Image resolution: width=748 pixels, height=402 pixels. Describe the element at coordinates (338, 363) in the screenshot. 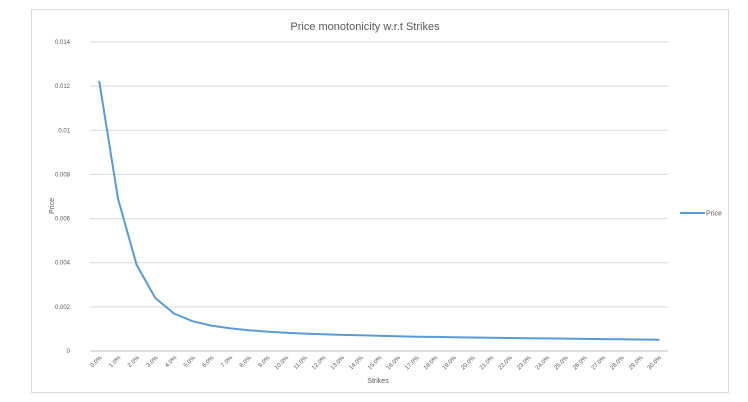

I see `x-tick-label: 13.0%` at that location.